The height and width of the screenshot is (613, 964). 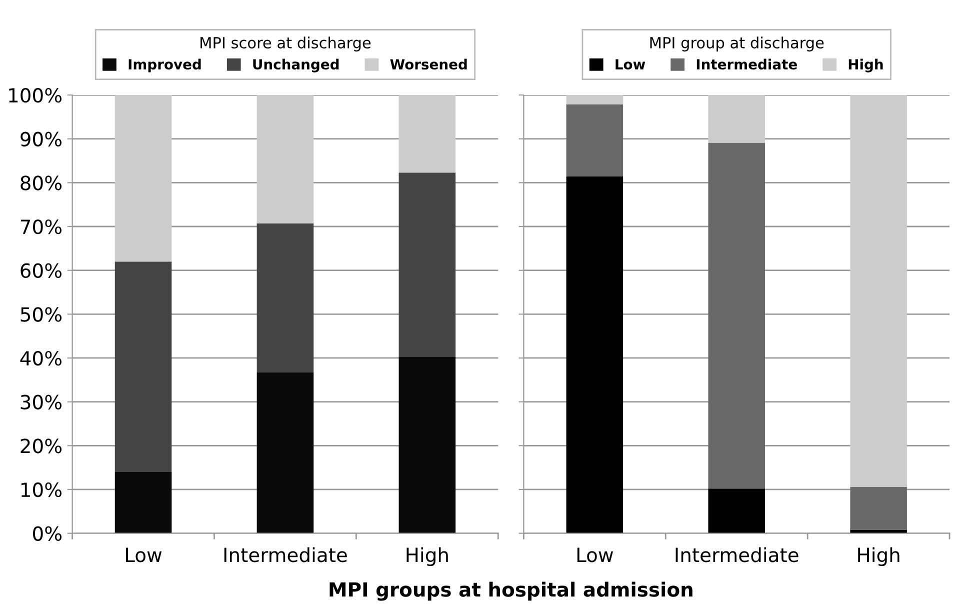 What do you see at coordinates (41, 490) in the screenshot?
I see `y-tick-label: 10%` at bounding box center [41, 490].